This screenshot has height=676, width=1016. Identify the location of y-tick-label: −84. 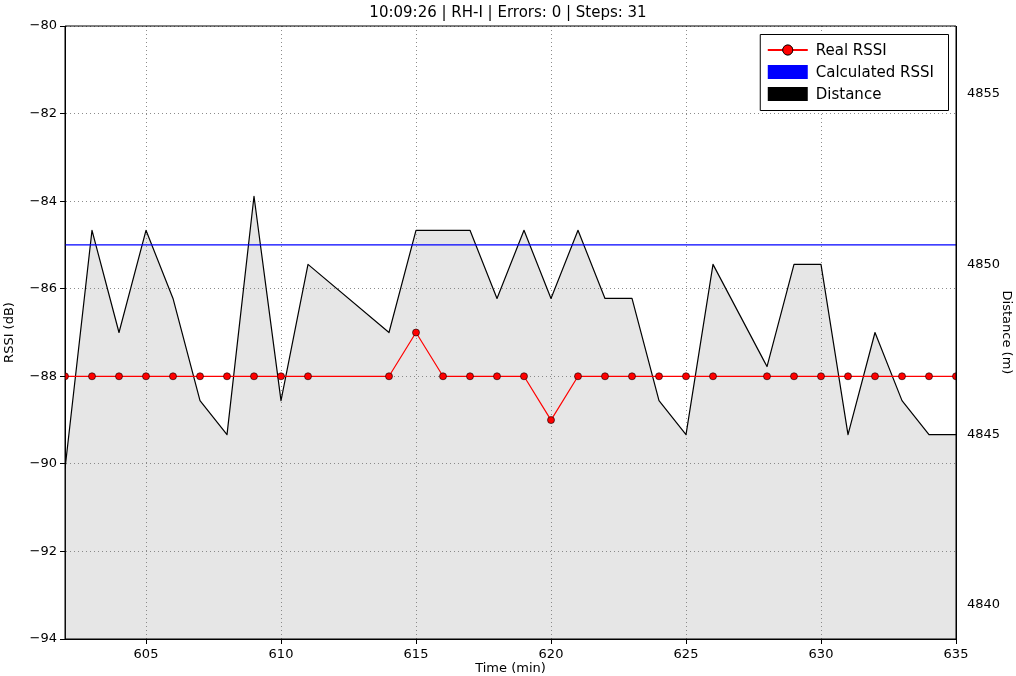
(43, 200).